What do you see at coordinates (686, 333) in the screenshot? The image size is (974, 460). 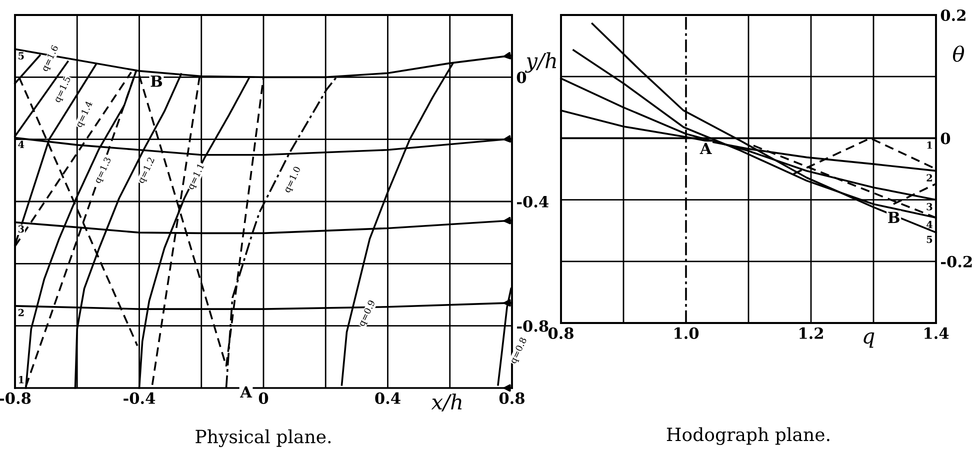 I see `x-tick-label: 1.0` at bounding box center [686, 333].